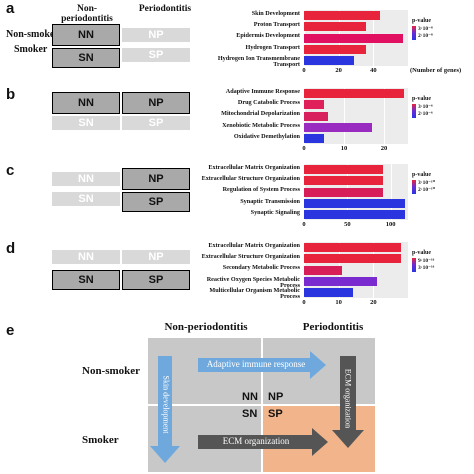  What do you see at coordinates (11, 94) in the screenshot?
I see `panel-label-b: b` at bounding box center [11, 94].